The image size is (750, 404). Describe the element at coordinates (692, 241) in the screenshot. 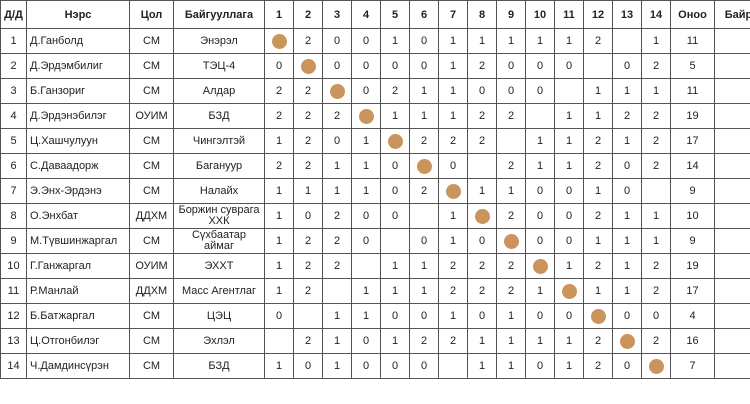

I see `total-points: 9` at that location.